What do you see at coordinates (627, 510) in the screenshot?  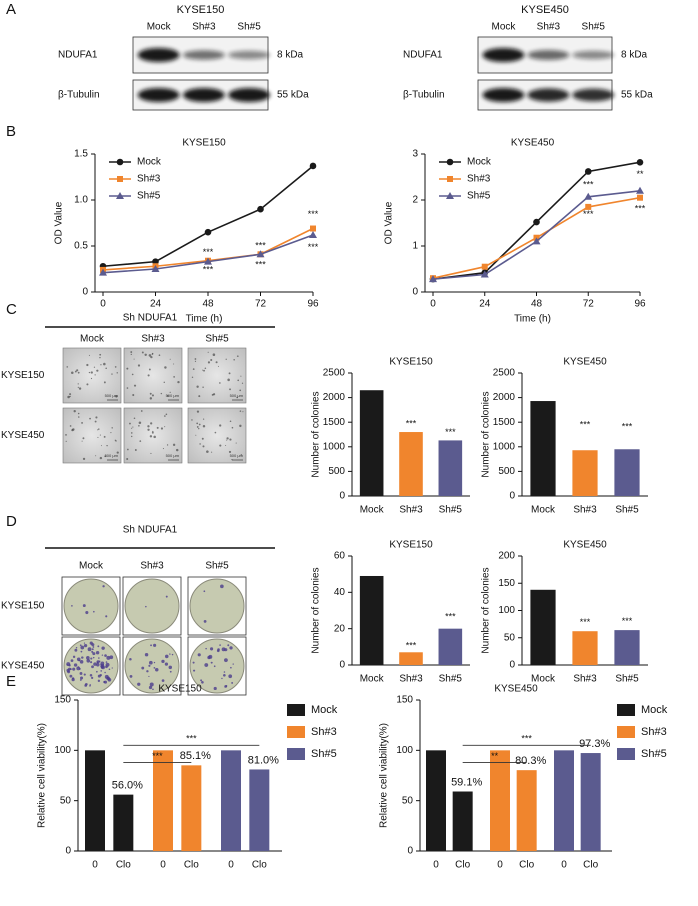 I see `x-tick-label: Sh#5` at bounding box center [627, 510].